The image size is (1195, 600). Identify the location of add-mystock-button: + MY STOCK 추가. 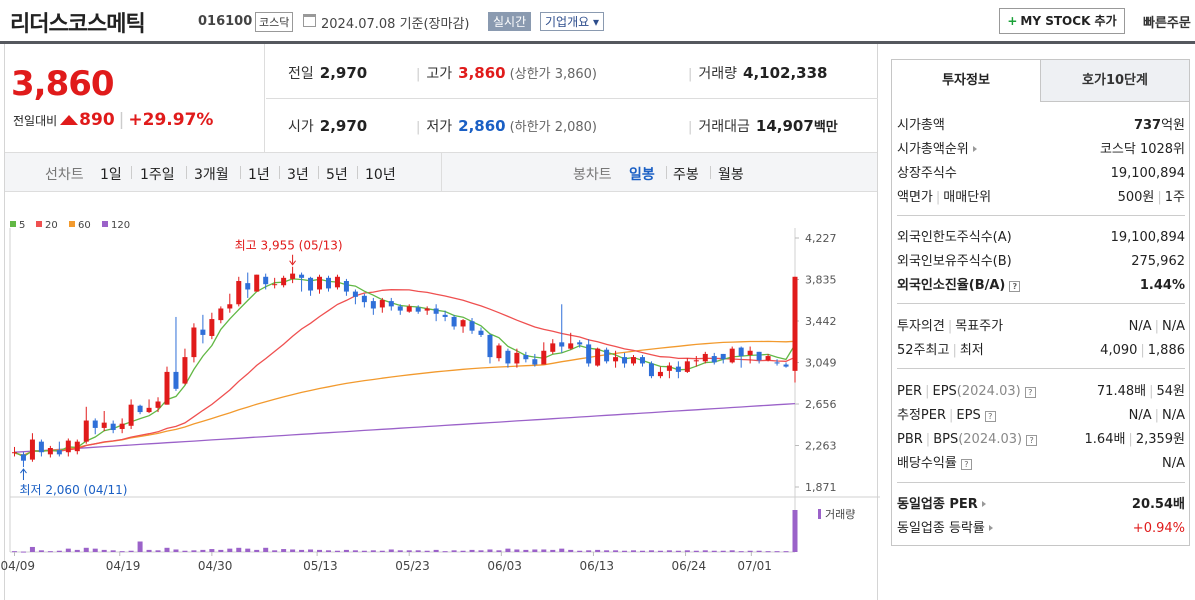
(1062, 21).